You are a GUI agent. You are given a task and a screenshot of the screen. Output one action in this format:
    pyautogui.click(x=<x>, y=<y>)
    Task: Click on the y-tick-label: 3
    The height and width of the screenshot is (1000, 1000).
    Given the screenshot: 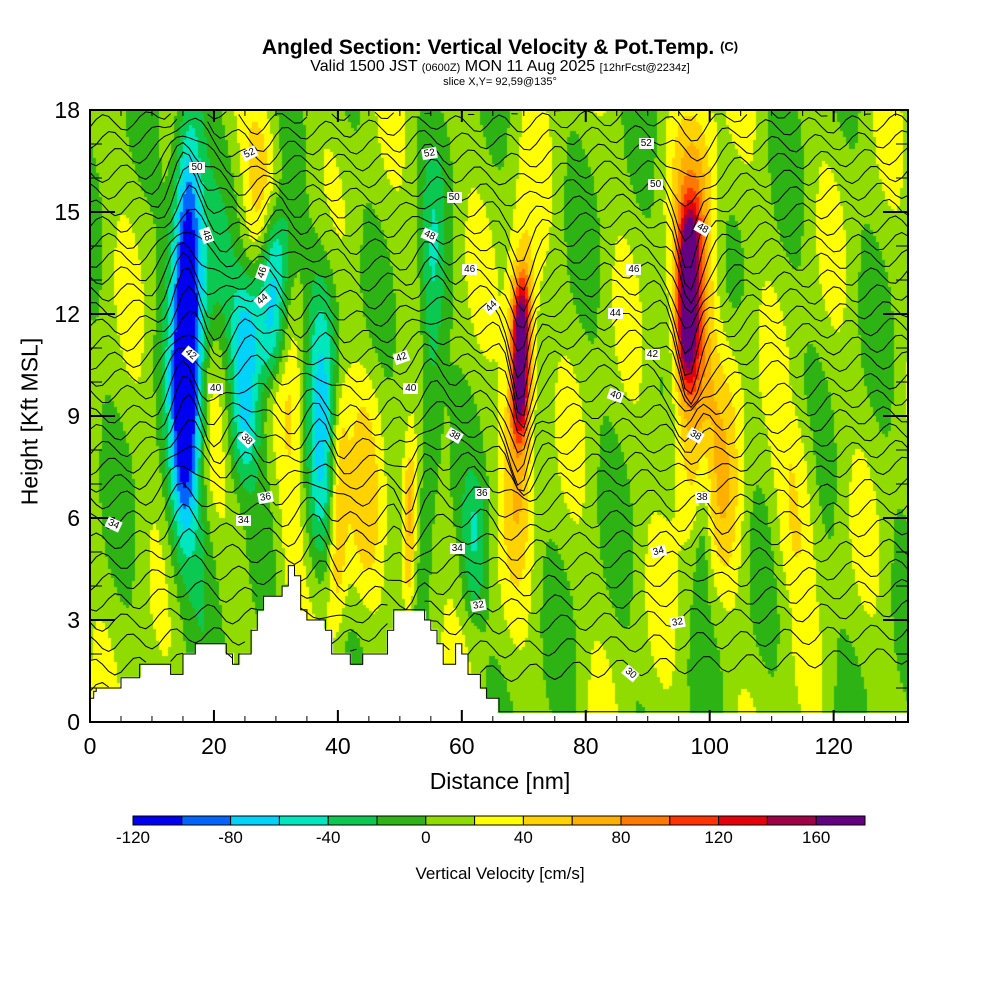 What is the action you would take?
    pyautogui.click(x=73, y=620)
    